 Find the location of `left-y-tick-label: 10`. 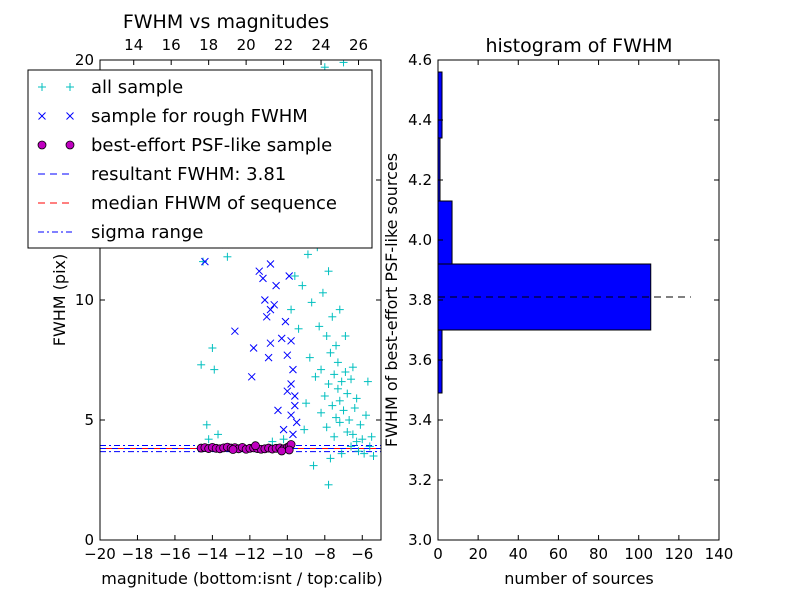

left-y-tick-label: 10 is located at coordinates (84, 300).